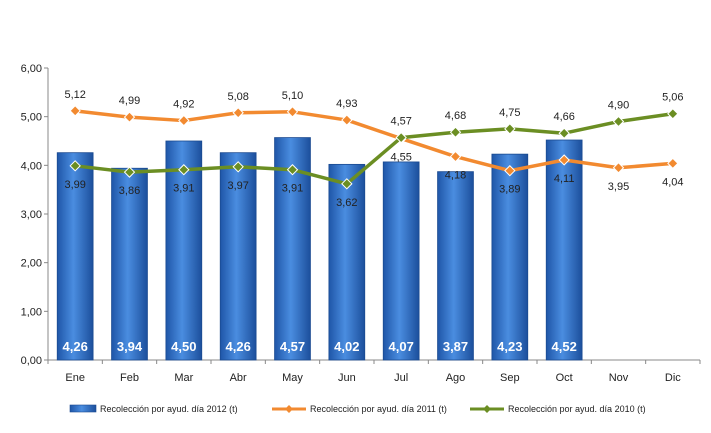 The width and height of the screenshot is (711, 433). What do you see at coordinates (509, 346) in the screenshot?
I see `bar-value-label: 4,23` at bounding box center [509, 346].